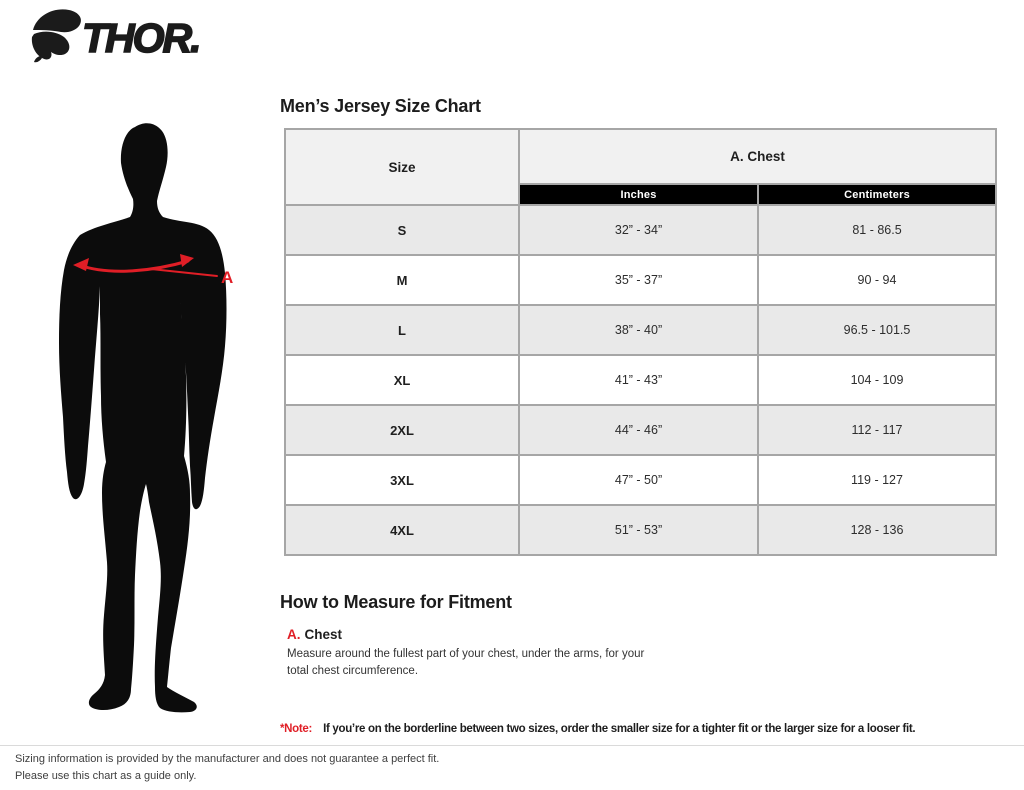  I want to click on note-label: *Note:, so click(296, 729).